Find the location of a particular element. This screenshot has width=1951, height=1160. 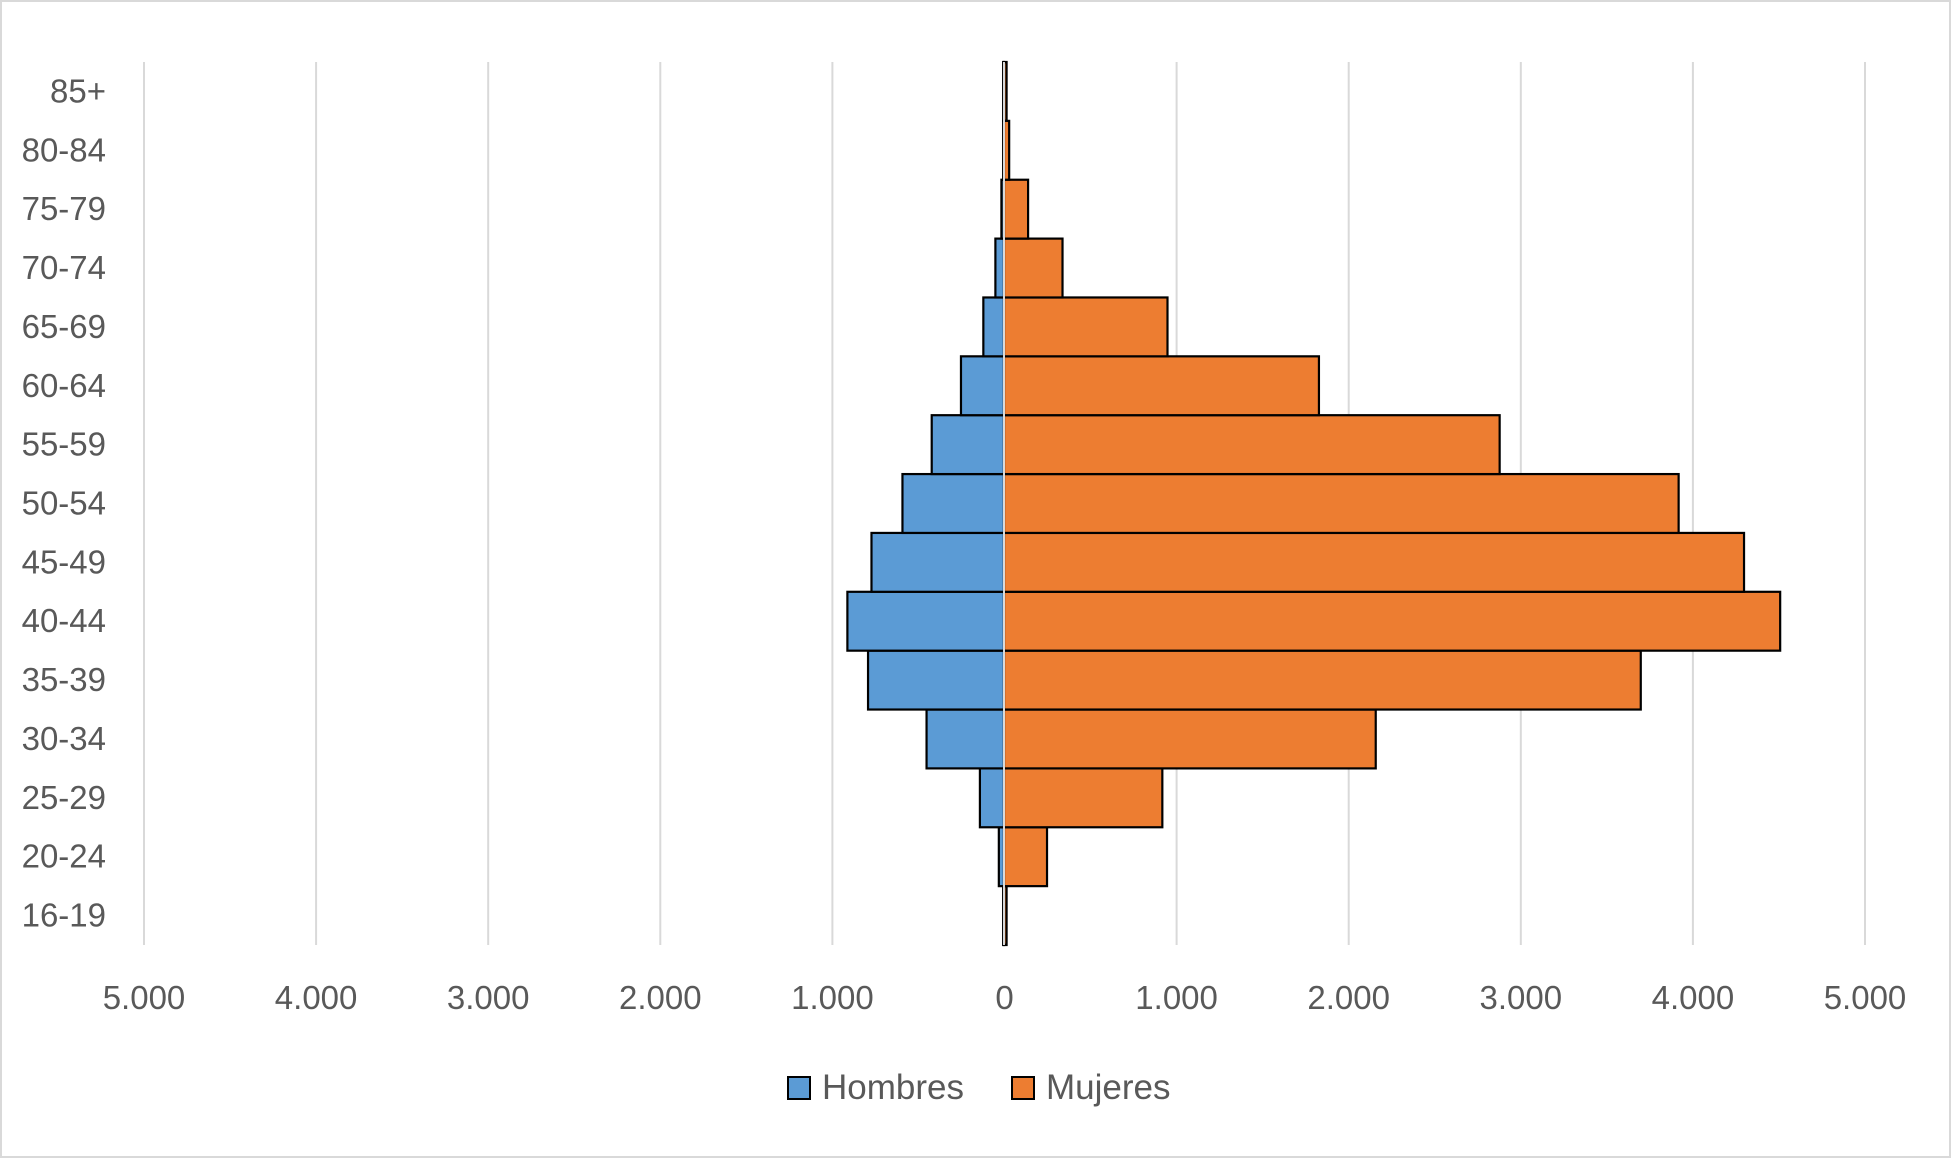

category-label: 75-79 is located at coordinates (64, 208).